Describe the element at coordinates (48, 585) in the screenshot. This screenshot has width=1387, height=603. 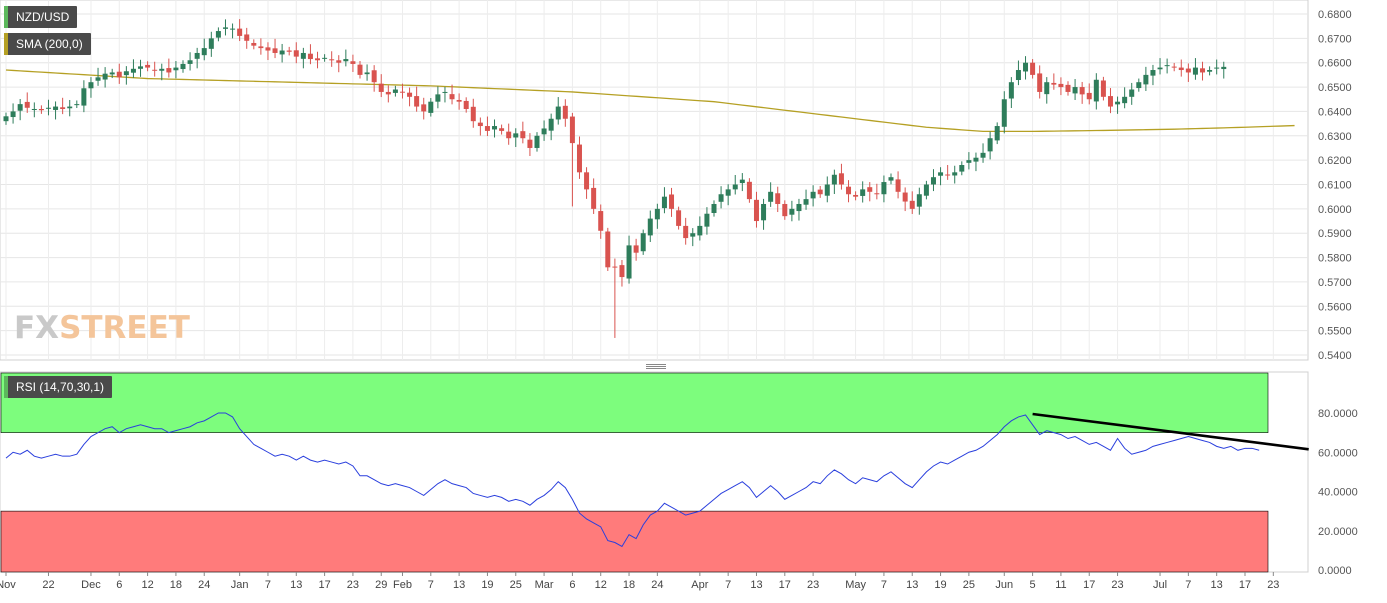
I see `date-tick-label: 22` at that location.